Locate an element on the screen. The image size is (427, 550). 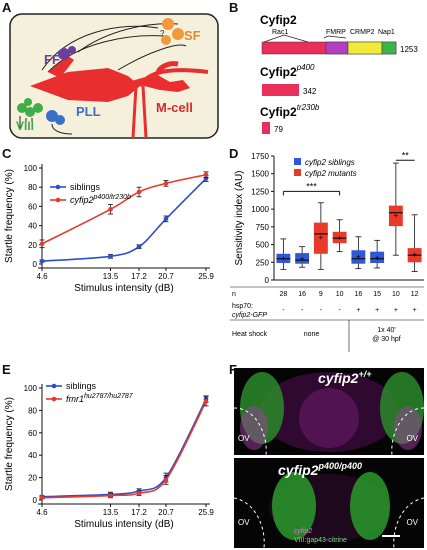
y-tick-label: 1750 is located at coordinates (260, 156).